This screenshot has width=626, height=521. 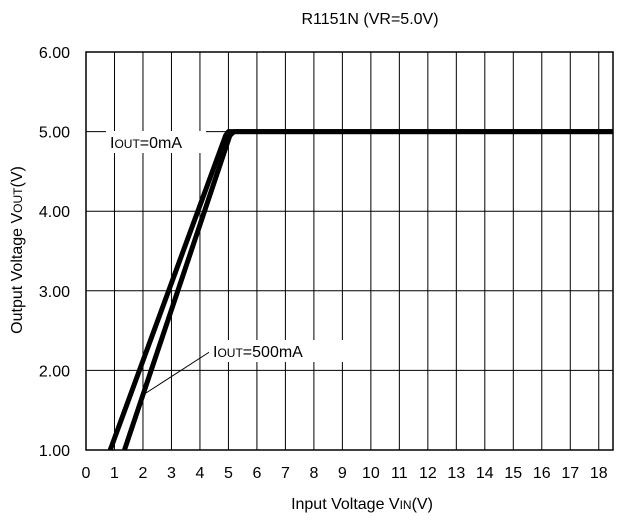 I want to click on x-axis-label: Input Voltage VIN(V), so click(x=362, y=504).